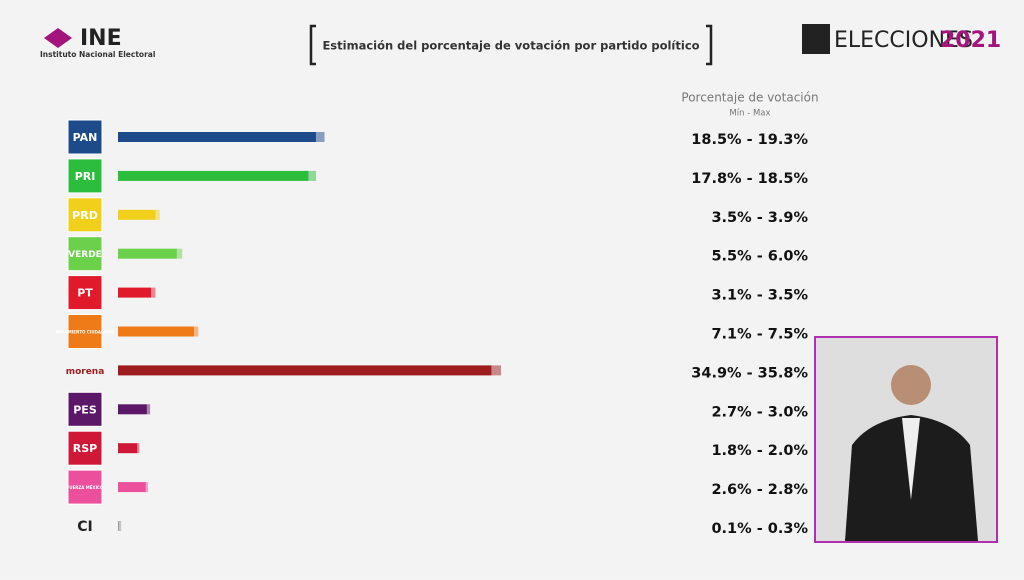 The height and width of the screenshot is (580, 1024). Describe the element at coordinates (749, 373) in the screenshot. I see `value-label: 34.9% - 35.8%` at that location.